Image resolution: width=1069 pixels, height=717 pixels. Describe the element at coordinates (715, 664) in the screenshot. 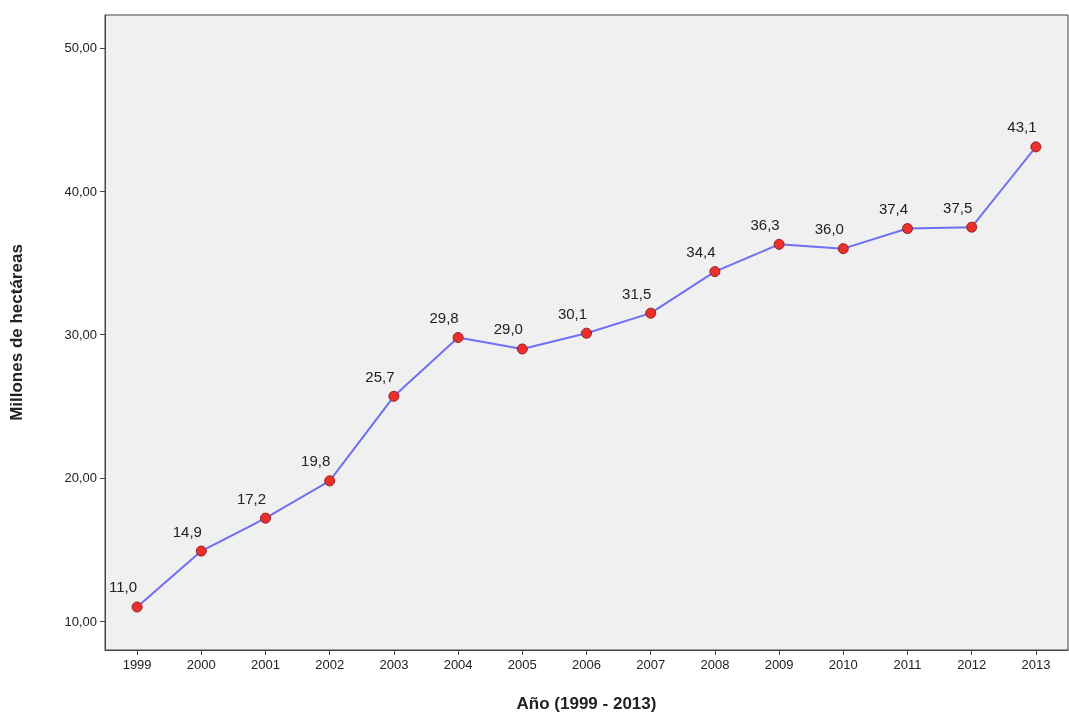

I see `x-tick-label: 2008` at that location.